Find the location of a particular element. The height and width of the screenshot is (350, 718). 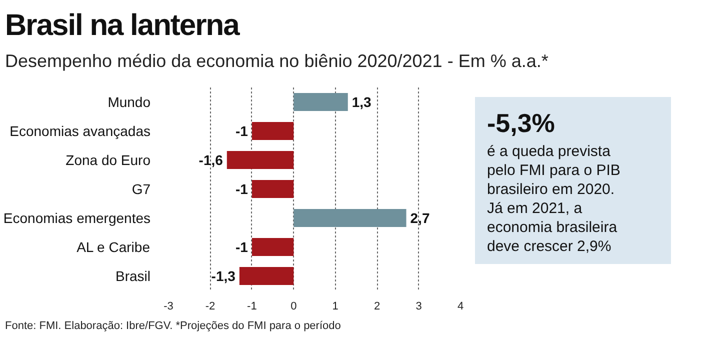

data-label: -1,6 is located at coordinates (211, 160).